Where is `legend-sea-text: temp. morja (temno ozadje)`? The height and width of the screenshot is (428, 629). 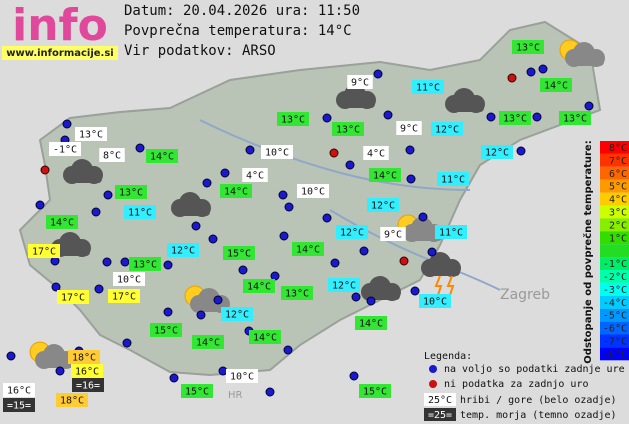
legend-sea-text: temp. morja (temno ozadje) is located at coordinates (538, 415).